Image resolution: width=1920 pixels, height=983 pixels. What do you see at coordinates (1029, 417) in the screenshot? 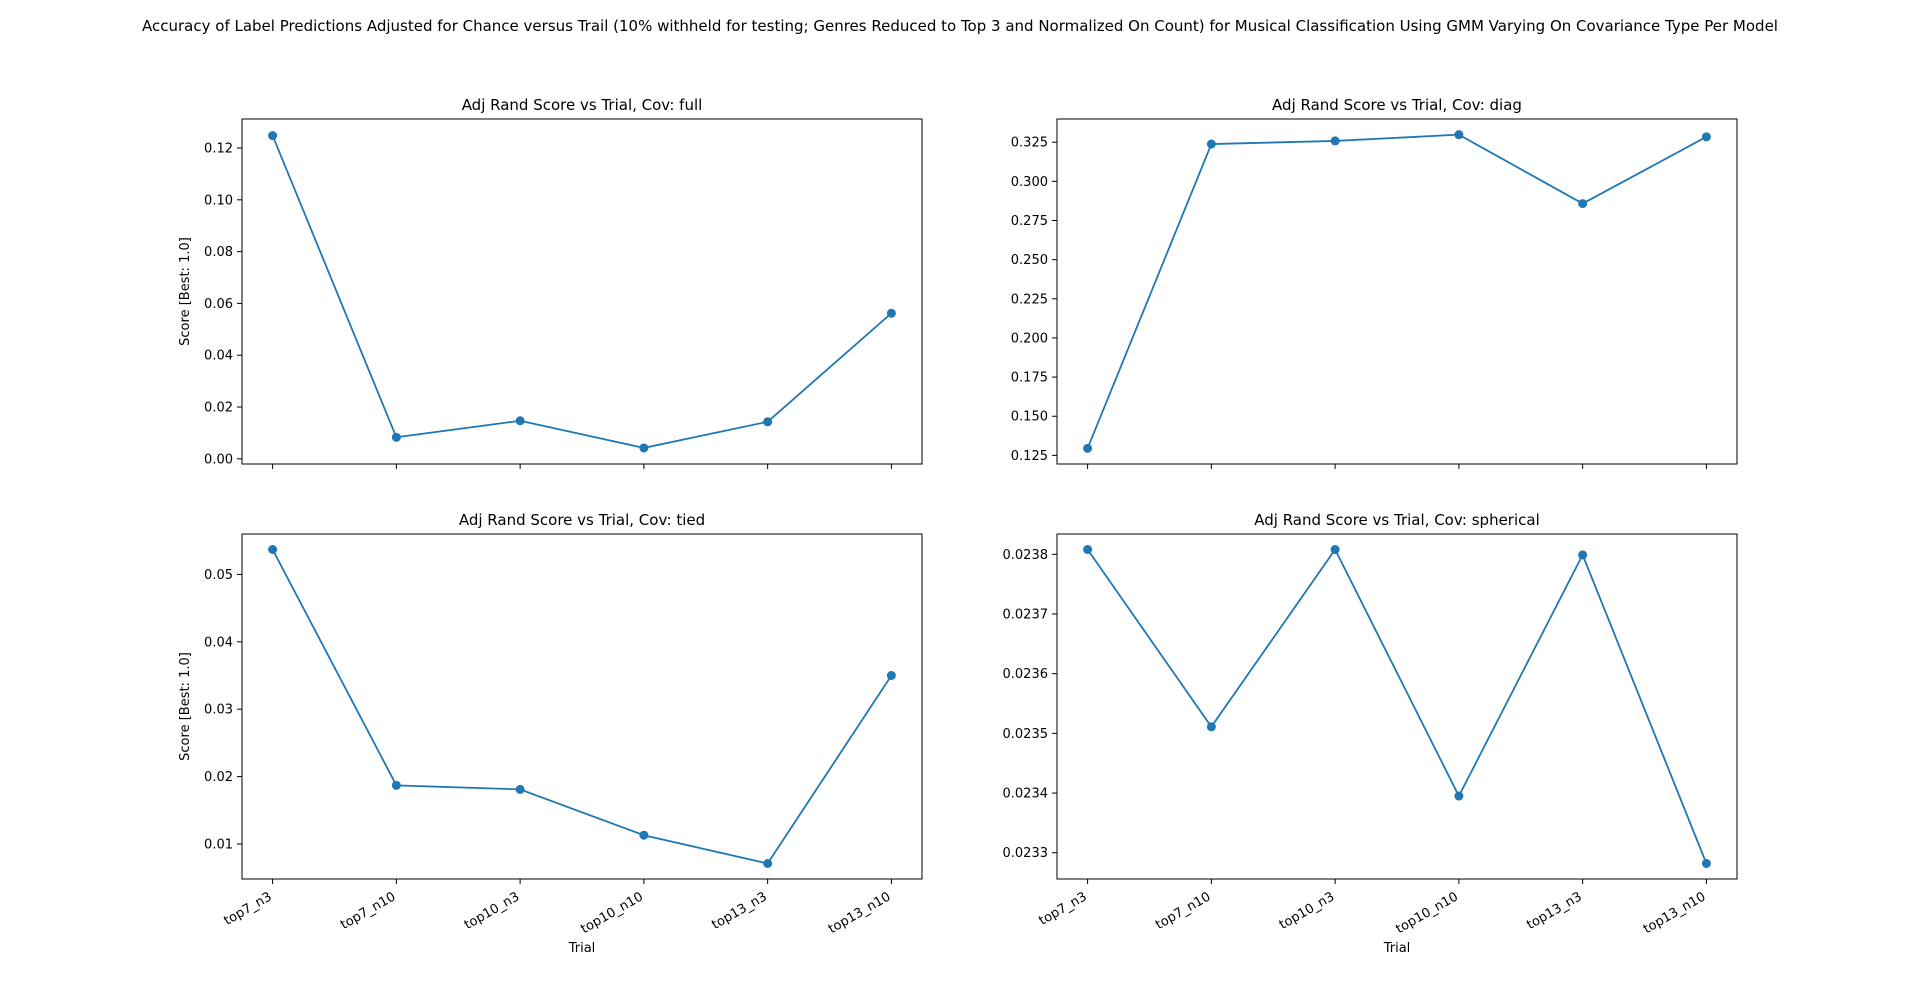
I see `y-tick-label: 0.150` at bounding box center [1029, 417].